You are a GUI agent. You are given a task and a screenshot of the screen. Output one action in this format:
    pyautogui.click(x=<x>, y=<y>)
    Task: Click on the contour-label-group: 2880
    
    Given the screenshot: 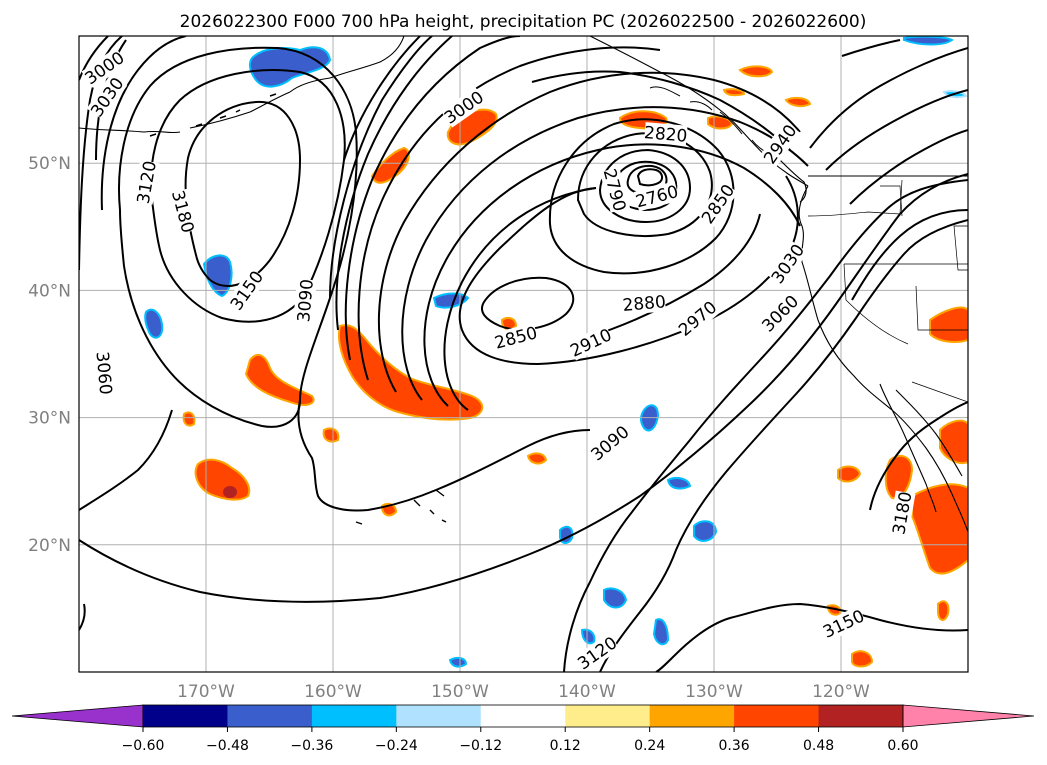 What is the action you would take?
    pyautogui.click(x=644, y=303)
    